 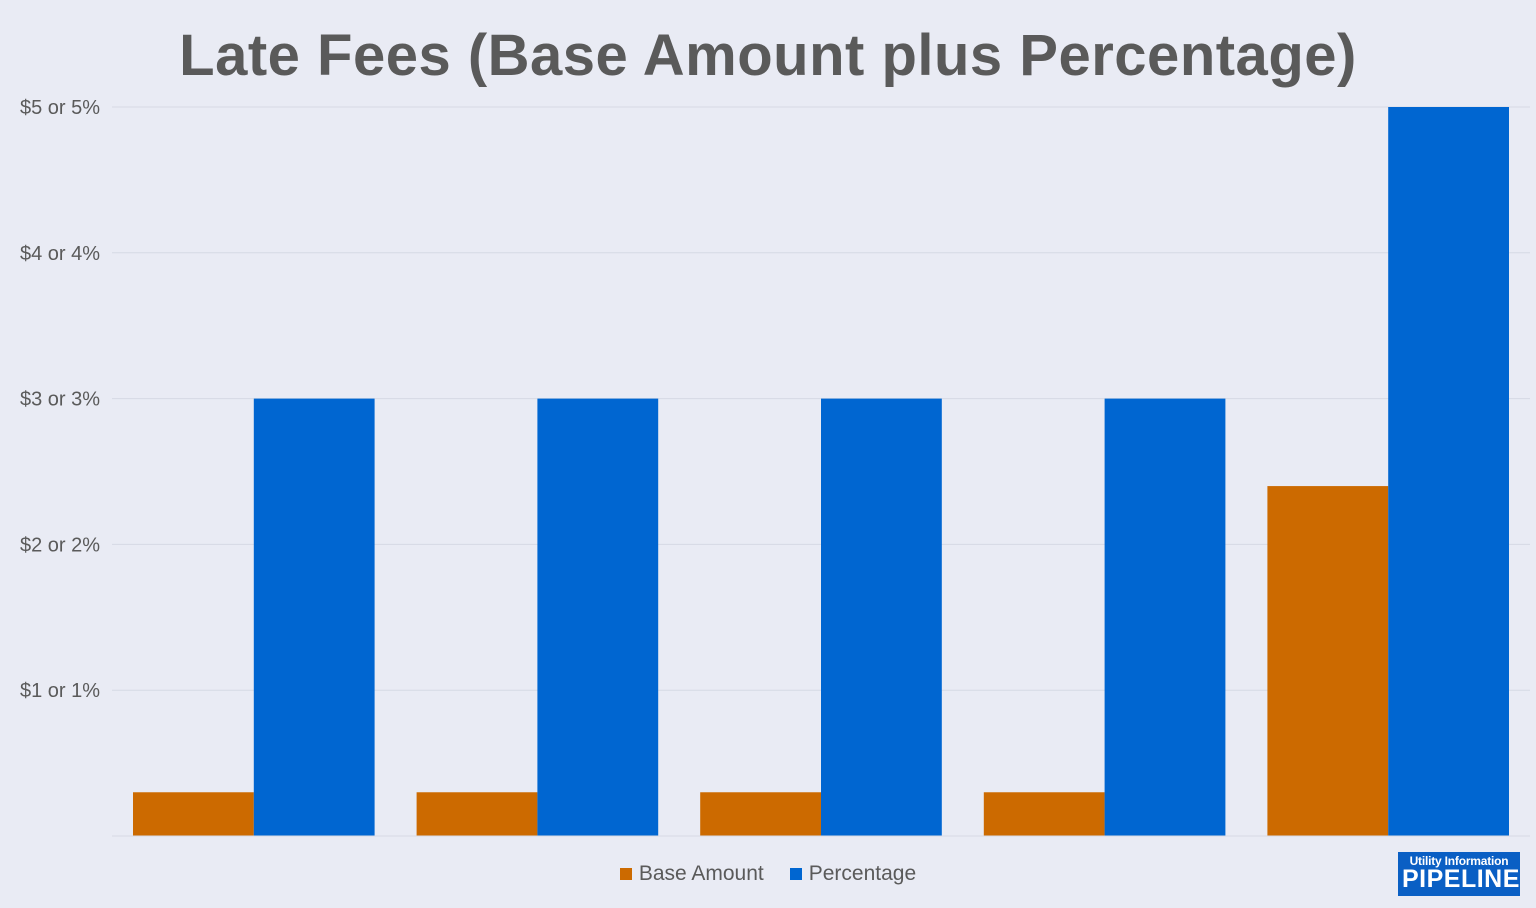 I want to click on y-tick-label: $2 or 2%, so click(x=60, y=545).